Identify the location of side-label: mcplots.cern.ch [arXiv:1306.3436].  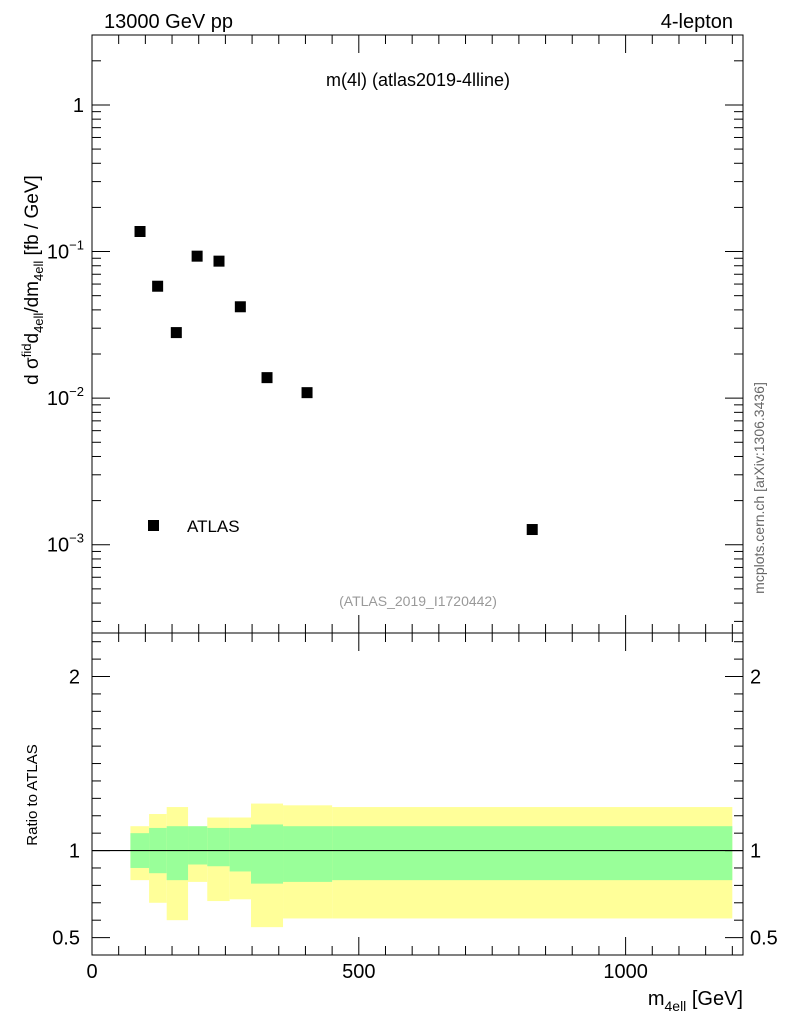
(759, 488).